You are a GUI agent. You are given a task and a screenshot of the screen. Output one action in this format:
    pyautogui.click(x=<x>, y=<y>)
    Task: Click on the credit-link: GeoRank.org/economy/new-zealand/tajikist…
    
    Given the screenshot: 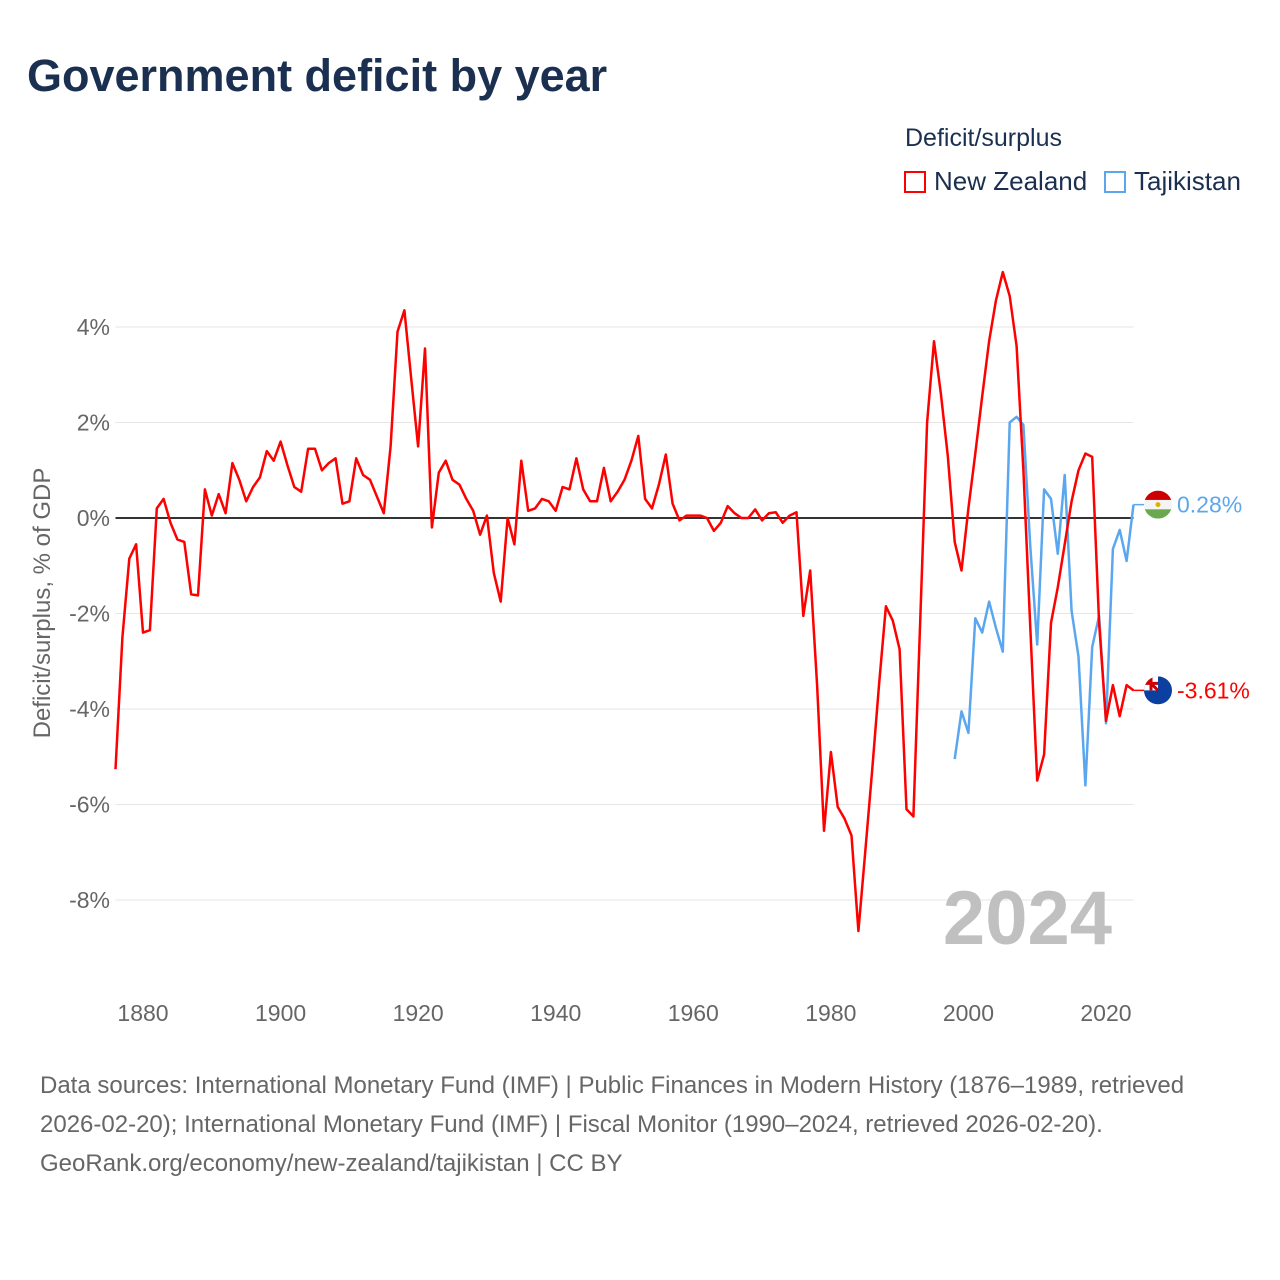 What is the action you would take?
    pyautogui.click(x=331, y=1163)
    